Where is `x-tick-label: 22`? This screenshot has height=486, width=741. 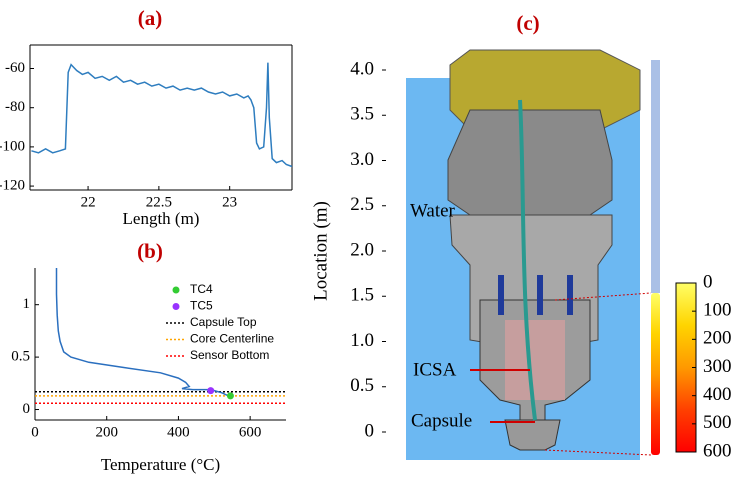
x-tick-label: 22 is located at coordinates (88, 202).